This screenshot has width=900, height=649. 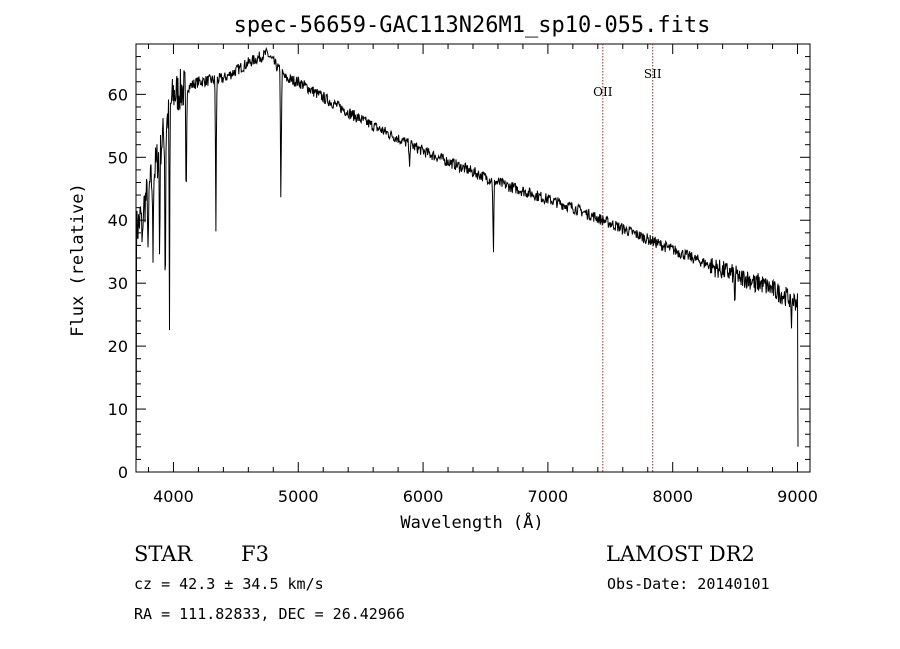 What do you see at coordinates (298, 496) in the screenshot?
I see `x-tick-label: 5000` at bounding box center [298, 496].